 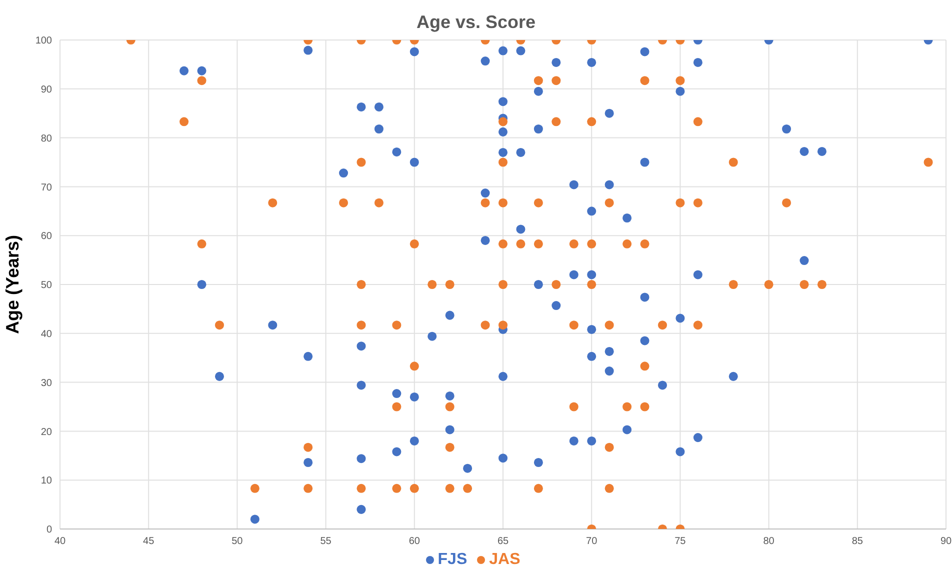 I want to click on x-tick-label: 80, so click(x=769, y=542).